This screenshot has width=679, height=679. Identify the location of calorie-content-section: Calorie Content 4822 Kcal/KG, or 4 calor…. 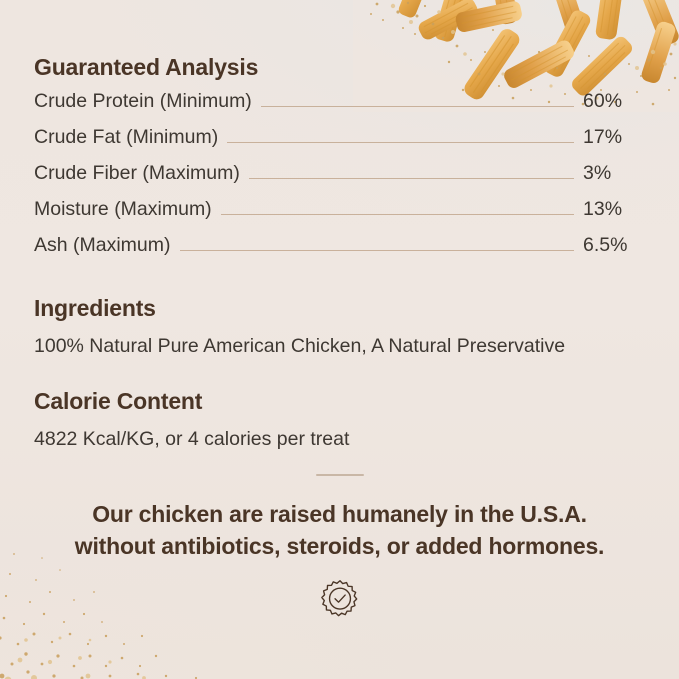
(339, 419).